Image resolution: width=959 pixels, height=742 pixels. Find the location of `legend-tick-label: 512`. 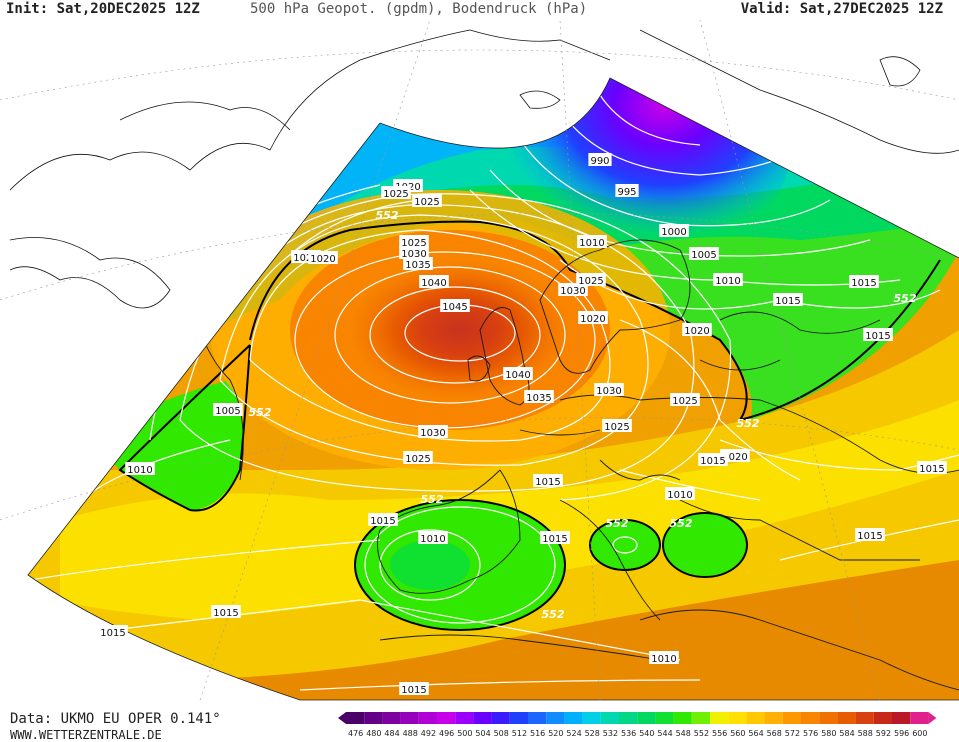

legend-tick-label: 512 is located at coordinates (519, 733).